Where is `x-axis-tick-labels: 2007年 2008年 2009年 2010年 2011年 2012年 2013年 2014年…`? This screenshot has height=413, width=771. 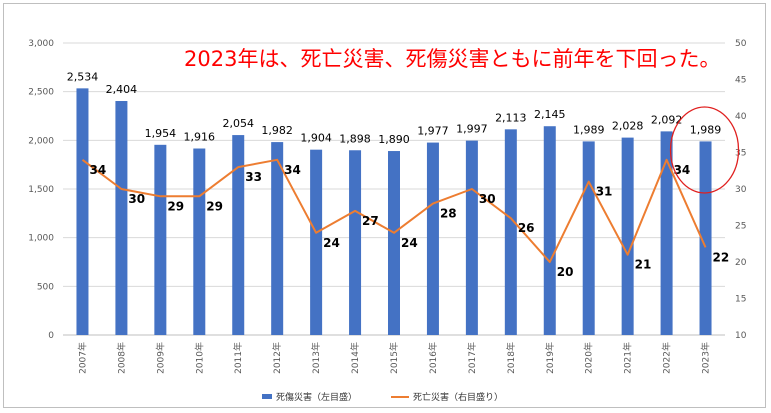 x-axis-tick-labels: 2007年 2008年 2009年 2010年 2011年 2012年 2013年 2014年… is located at coordinates (393, 358).